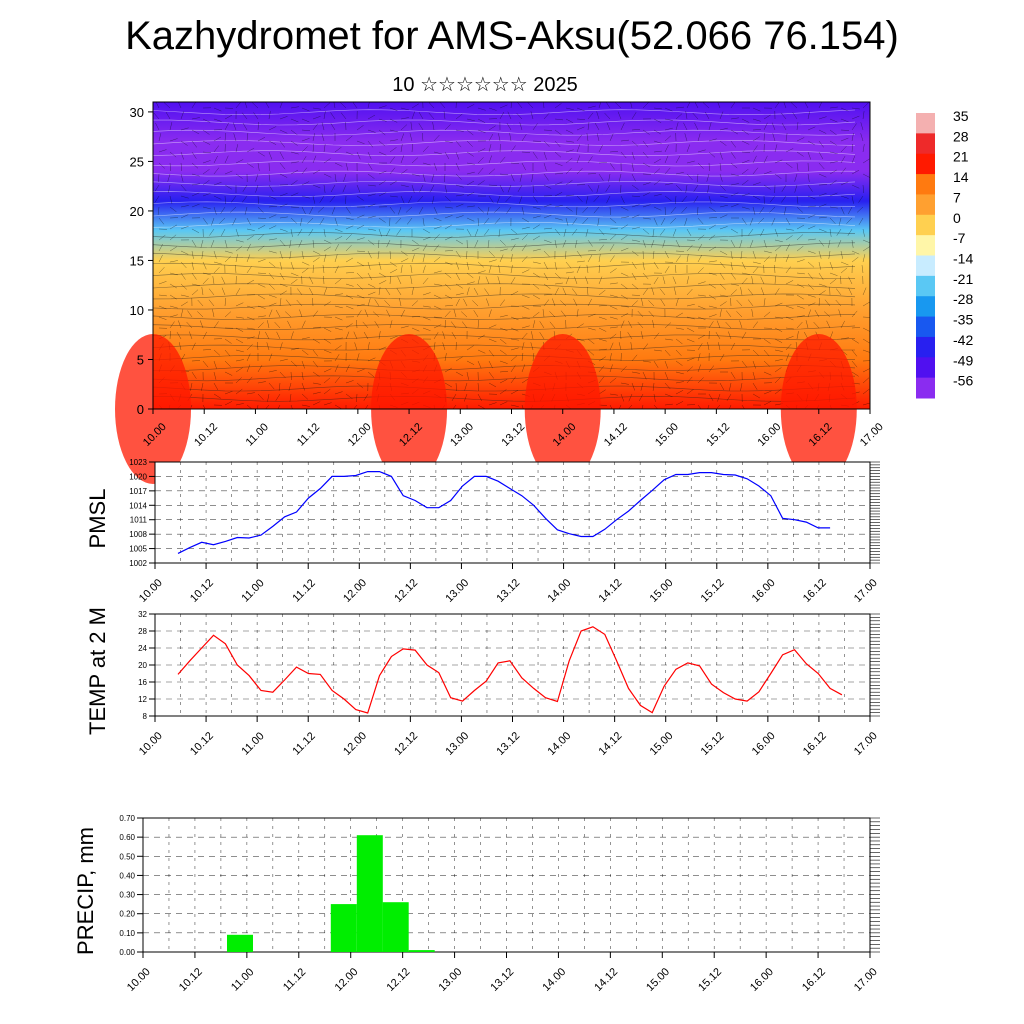  I want to click on x-tick-label: 11.00, so click(257, 434).